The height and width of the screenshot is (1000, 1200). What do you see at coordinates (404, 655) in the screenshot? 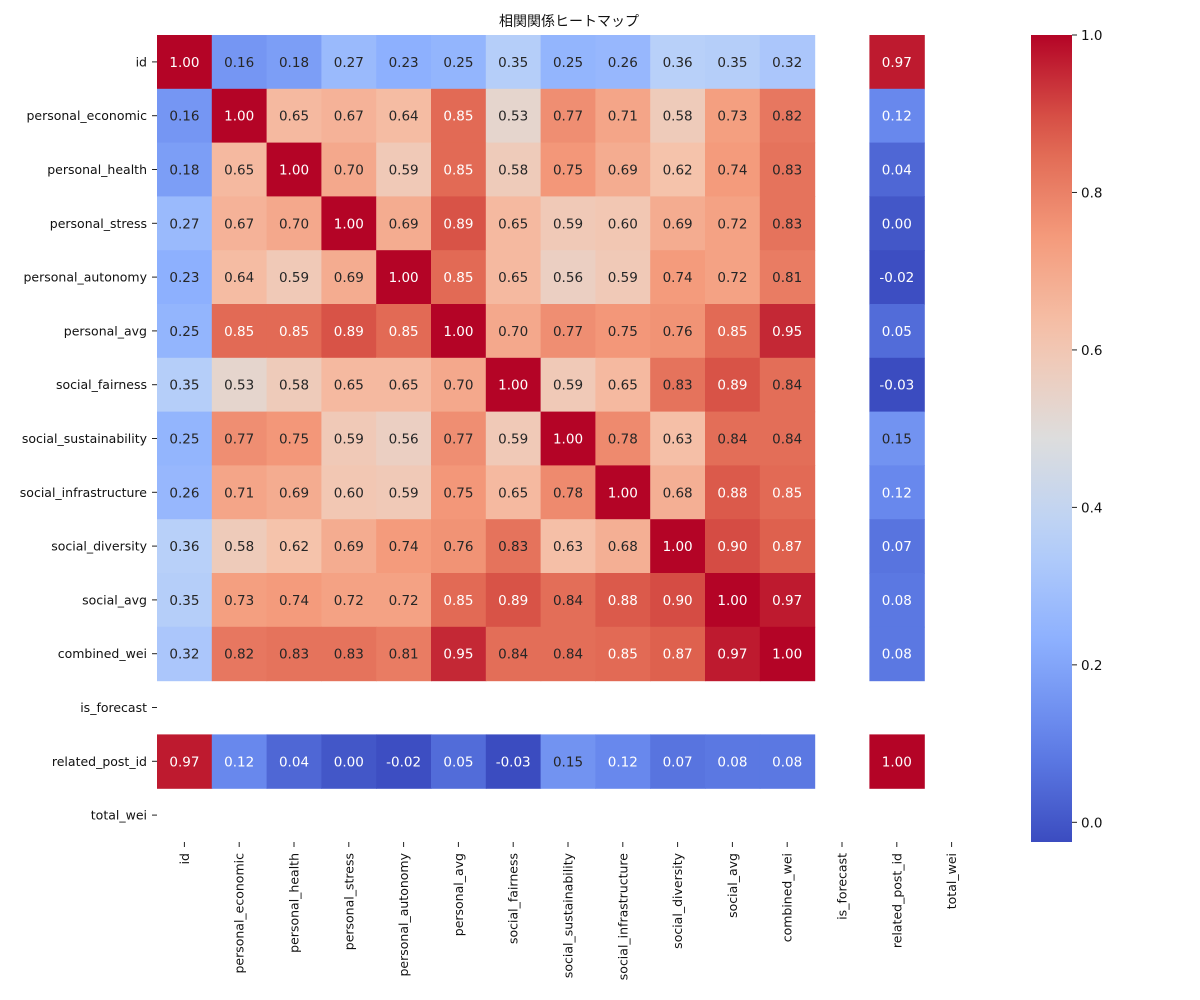
I see `cell-value-label: 0.81` at bounding box center [404, 655].